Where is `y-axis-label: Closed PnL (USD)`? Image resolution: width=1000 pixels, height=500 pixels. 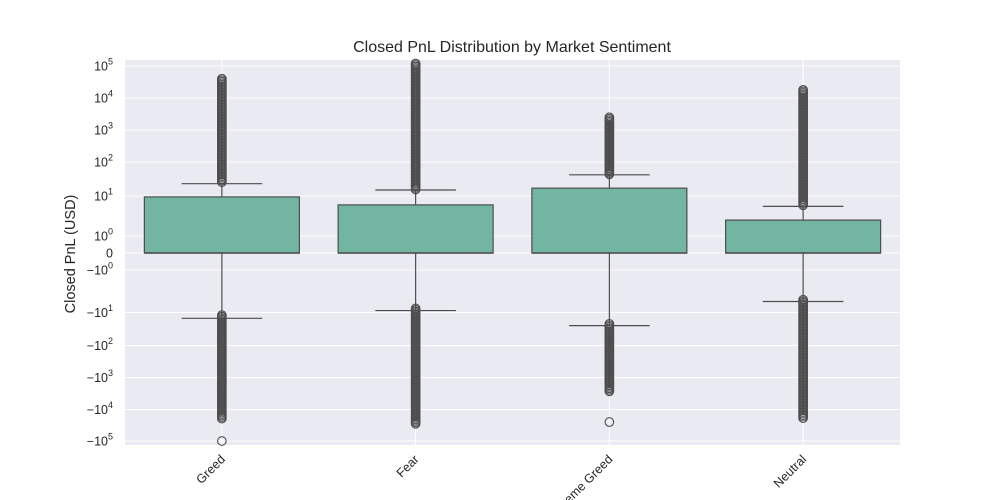 y-axis-label: Closed PnL (USD) is located at coordinates (71, 254).